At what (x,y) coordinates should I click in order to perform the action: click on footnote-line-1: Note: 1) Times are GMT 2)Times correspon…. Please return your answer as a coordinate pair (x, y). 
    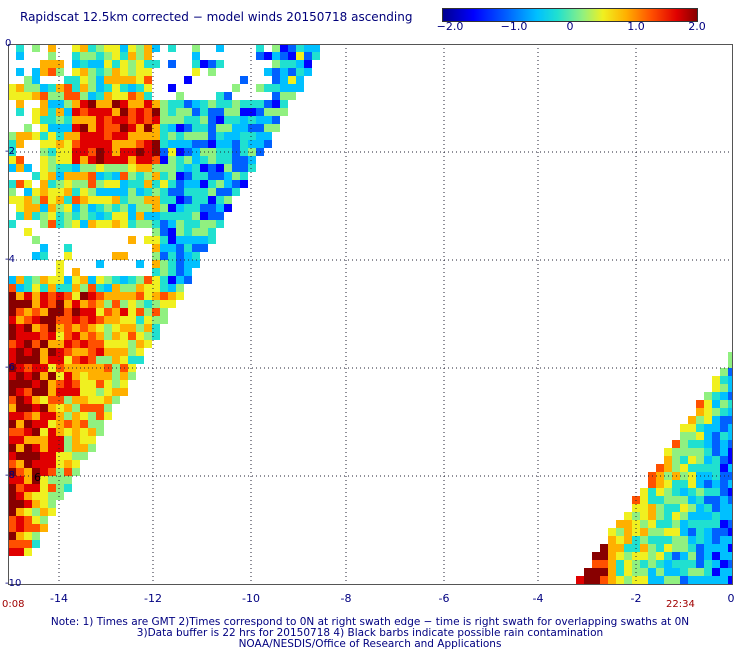
    Looking at the image, I should click on (370, 622).